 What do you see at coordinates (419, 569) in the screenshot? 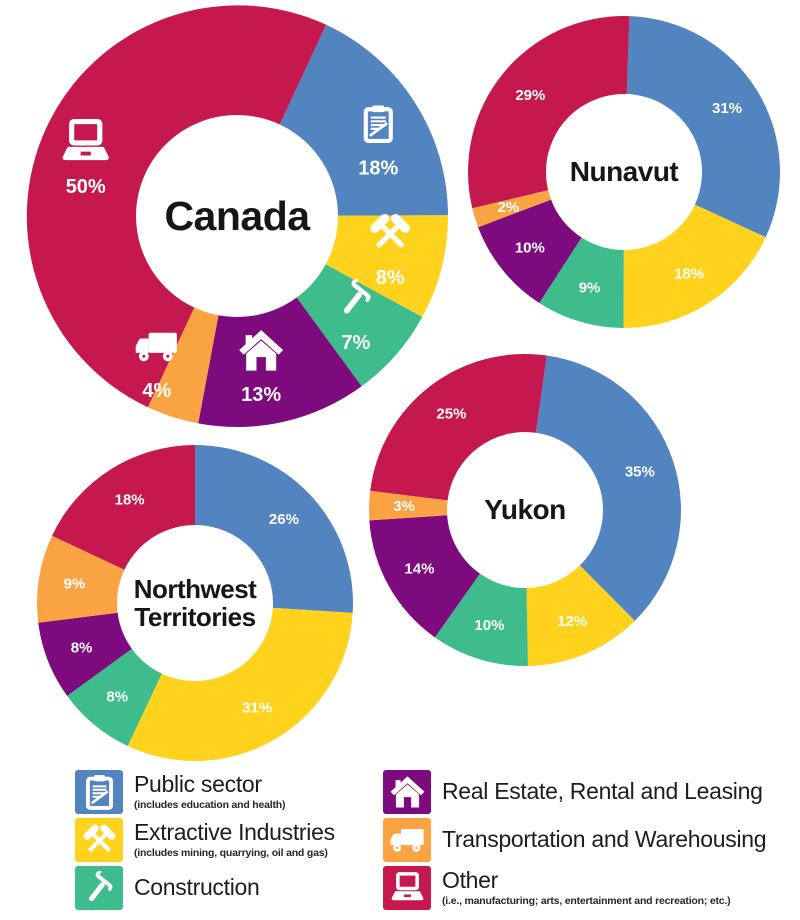
I see `segment-value-label: 14%` at bounding box center [419, 569].